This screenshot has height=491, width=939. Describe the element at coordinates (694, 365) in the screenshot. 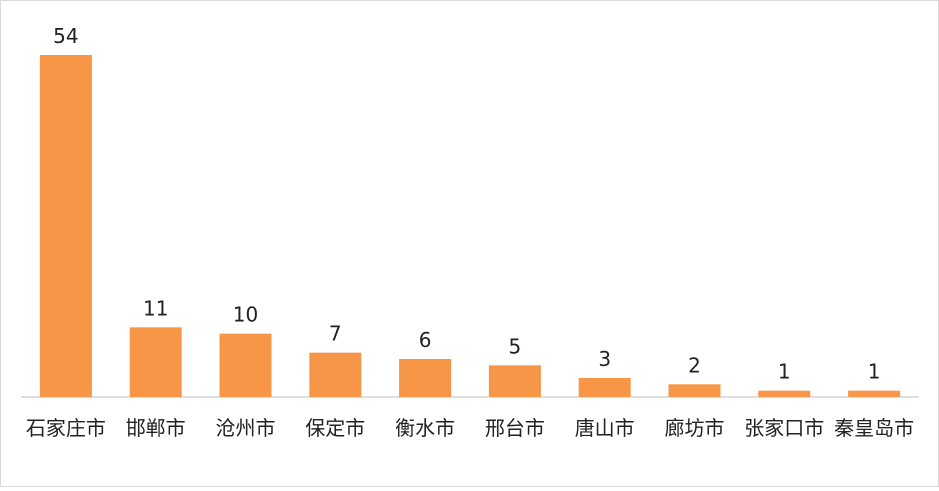

I see `data-label-8: 2` at that location.